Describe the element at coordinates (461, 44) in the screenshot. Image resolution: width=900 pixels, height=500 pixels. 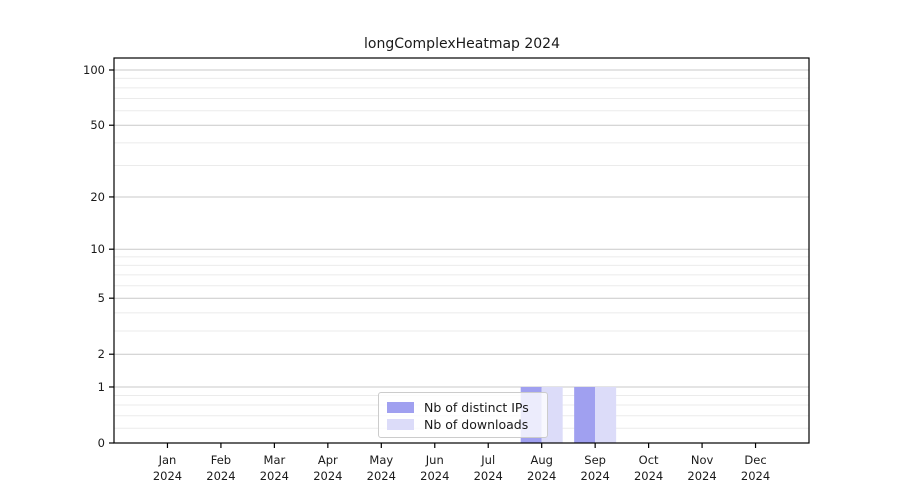
I see `chart-title: longComplexHeatmap 2024` at that location.